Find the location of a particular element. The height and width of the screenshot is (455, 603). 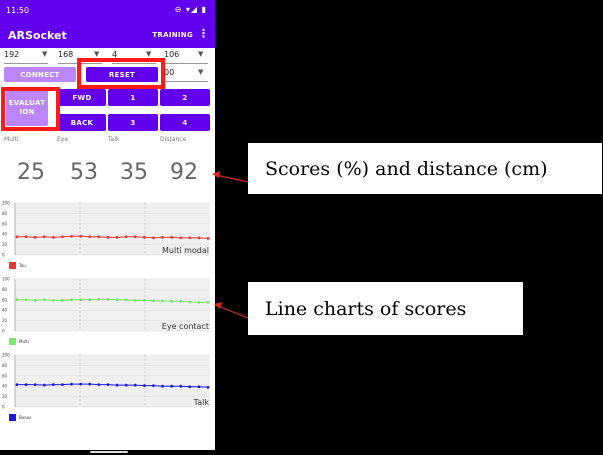

arrow-line-scores is located at coordinates (232, 178).